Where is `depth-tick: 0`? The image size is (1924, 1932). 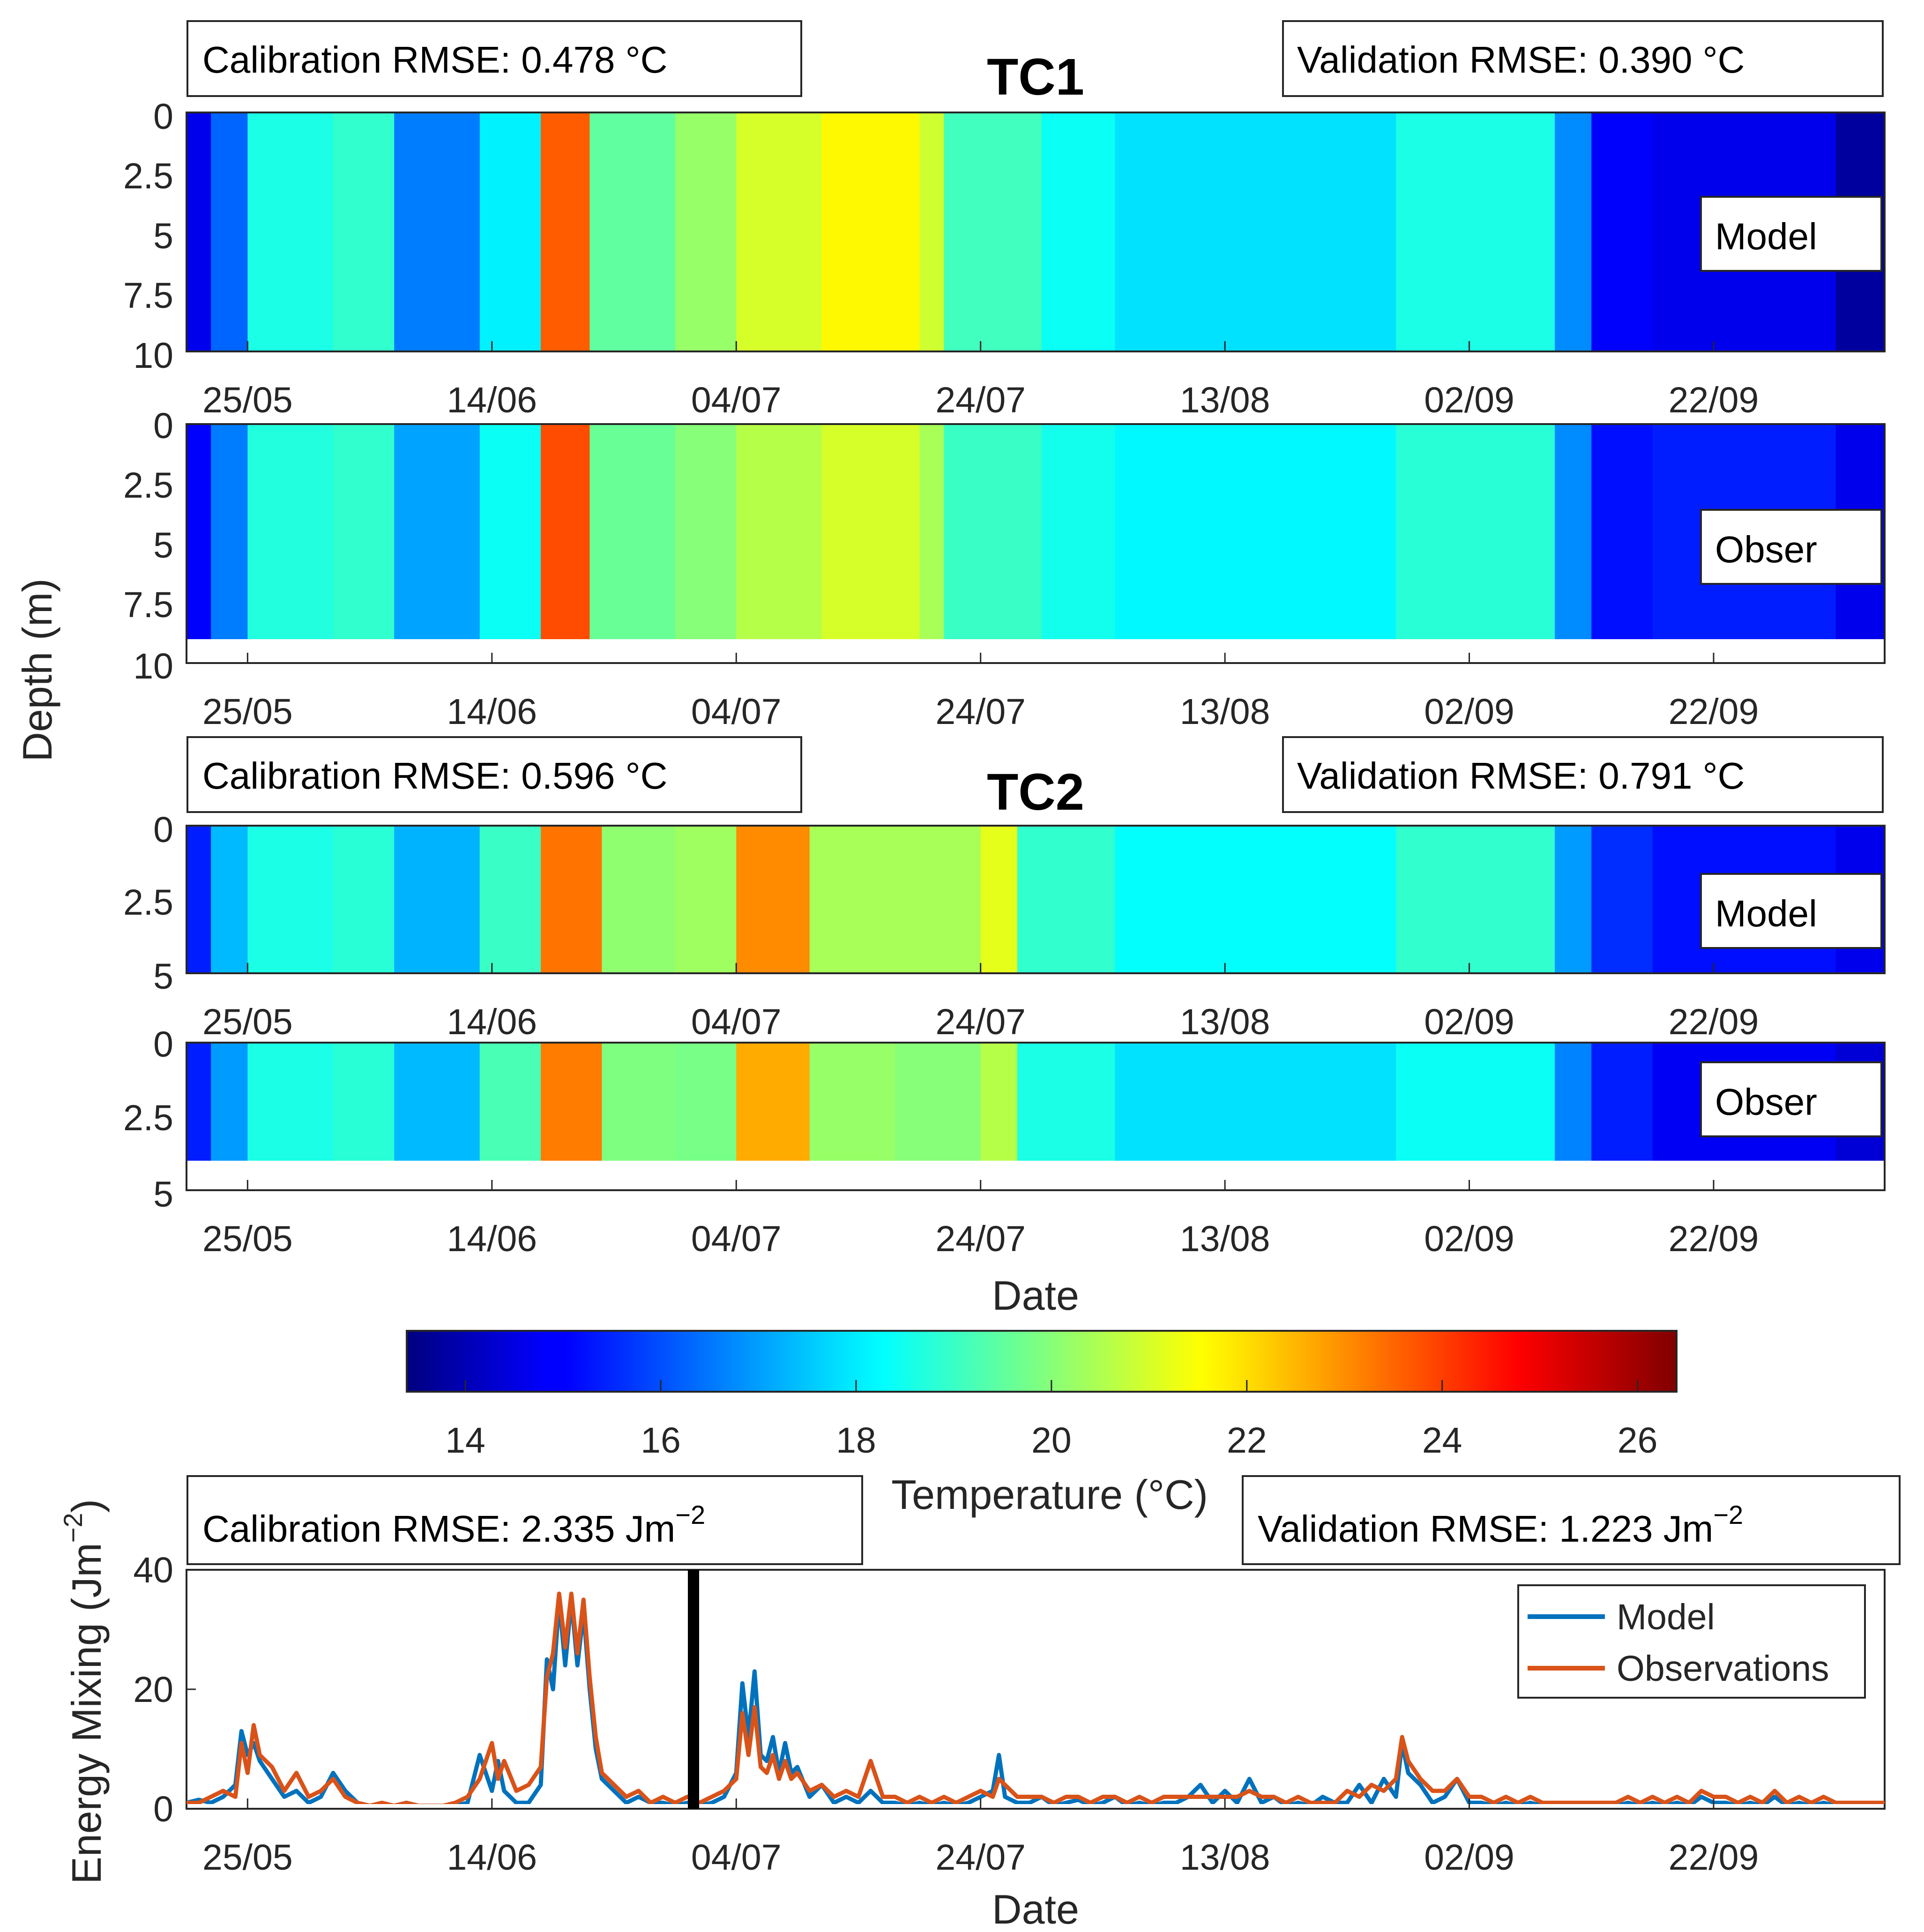
depth-tick: 0 is located at coordinates (163, 1044).